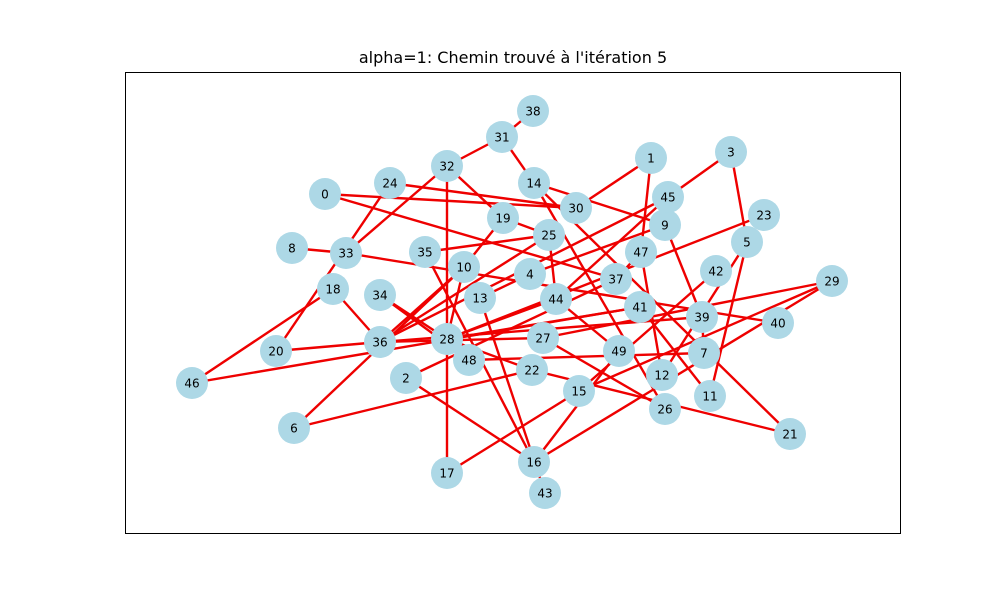 The image size is (1000, 600). I want to click on node-48: 48, so click(469, 360).